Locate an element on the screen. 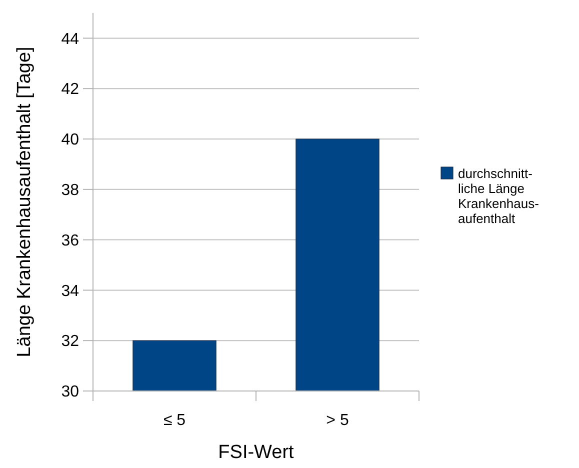 The width and height of the screenshot is (579, 468). y-tick-label: 36 is located at coordinates (70, 241).